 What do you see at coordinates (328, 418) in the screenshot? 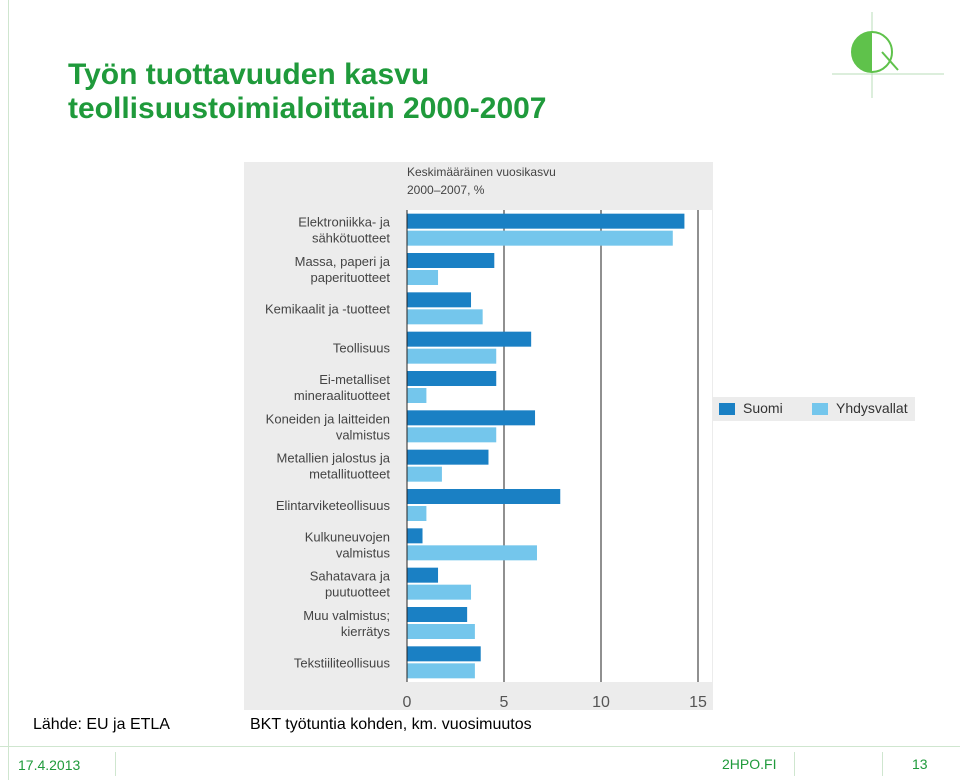
I see `category-label: Koneiden ja laitteiden` at bounding box center [328, 418].